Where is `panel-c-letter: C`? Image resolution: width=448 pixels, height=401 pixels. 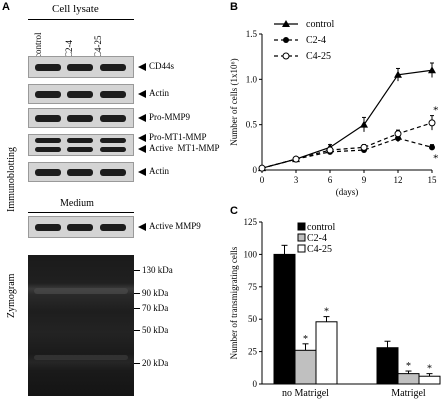 panel-c-letter: C is located at coordinates (234, 211).